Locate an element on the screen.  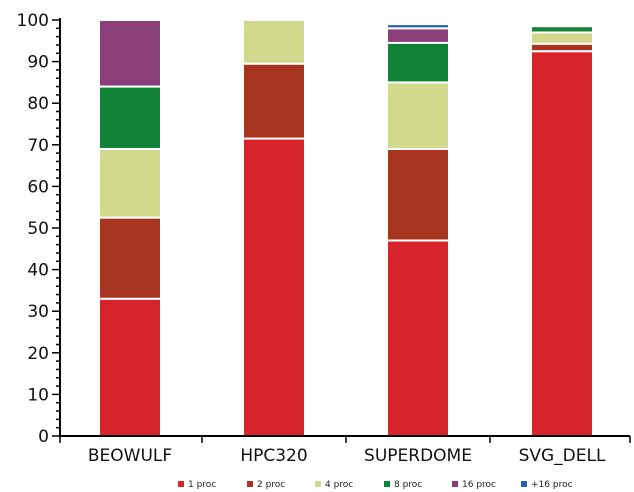
x-category-label: SVG_DELL is located at coordinates (562, 456).